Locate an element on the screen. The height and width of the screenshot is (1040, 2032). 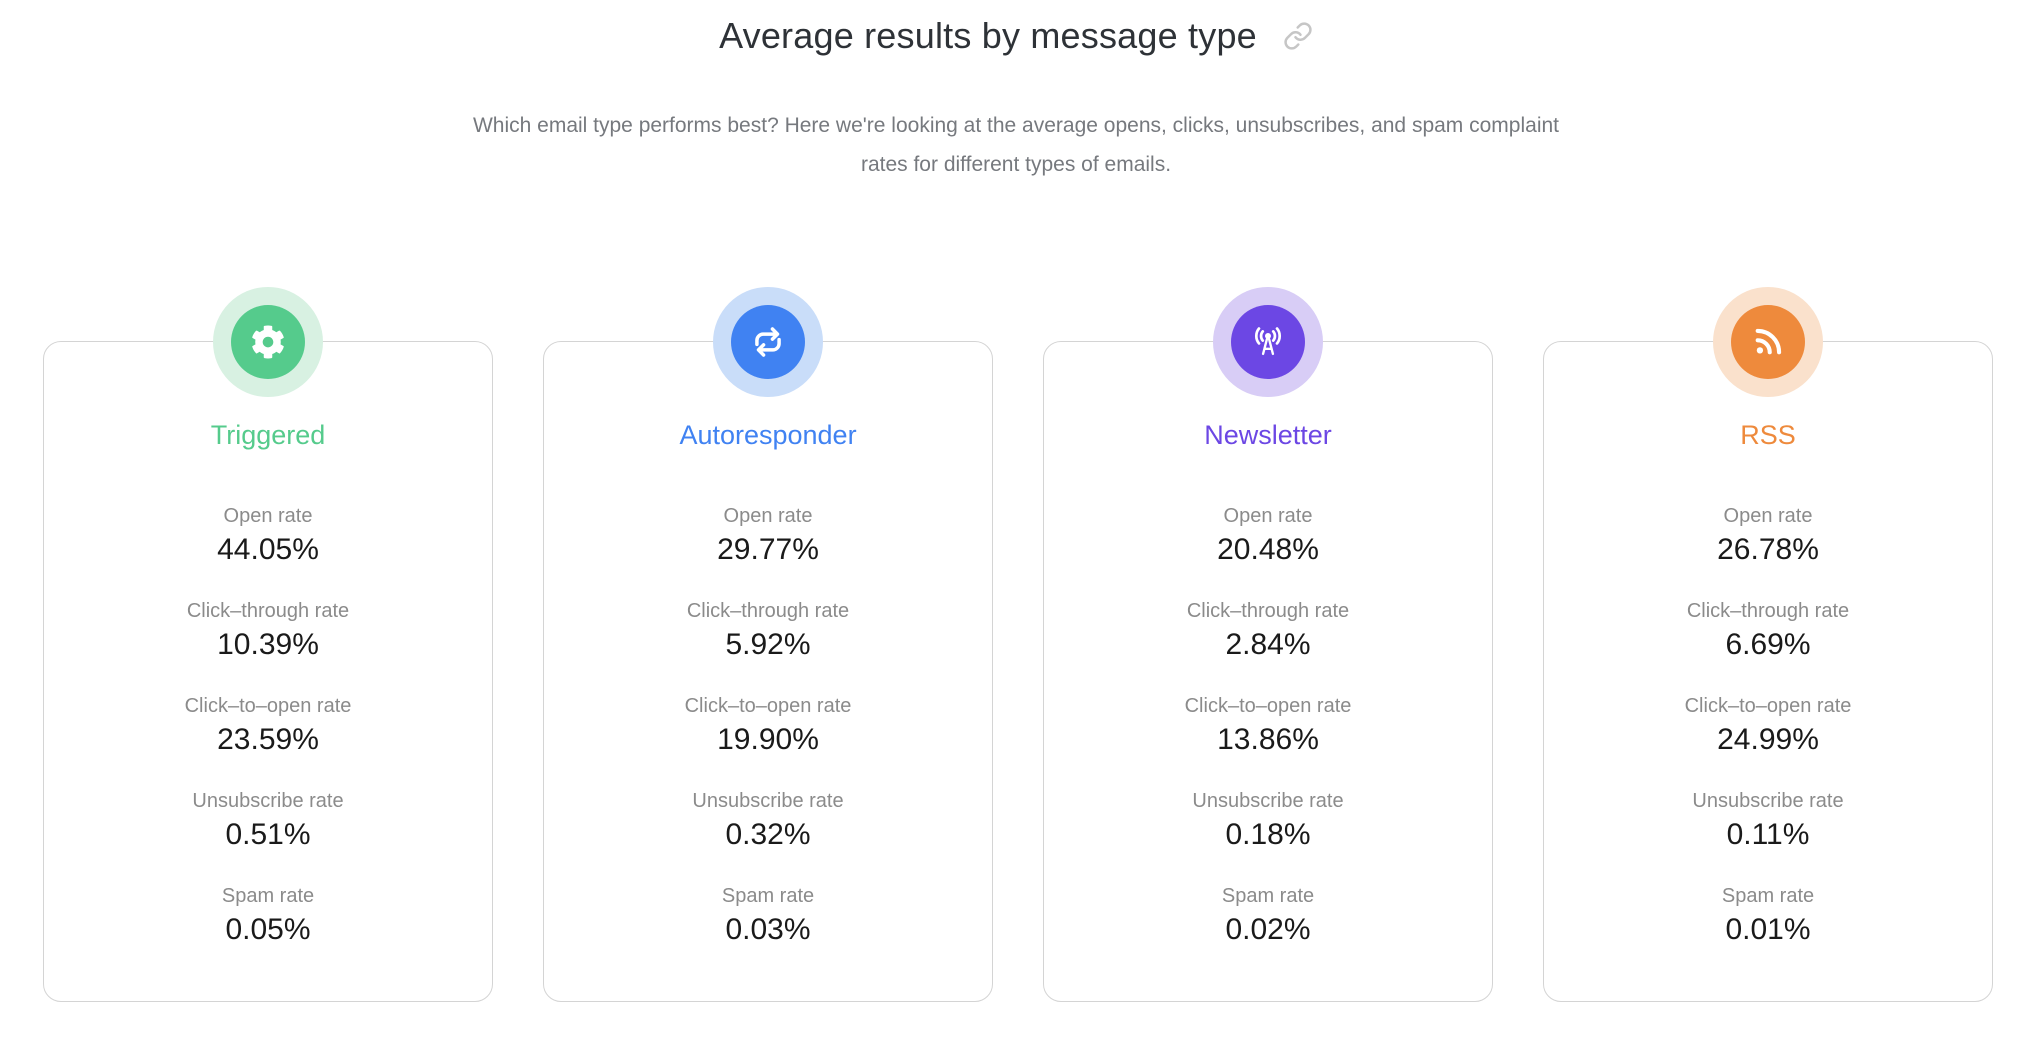
card-title: Triggered is located at coordinates (268, 435).